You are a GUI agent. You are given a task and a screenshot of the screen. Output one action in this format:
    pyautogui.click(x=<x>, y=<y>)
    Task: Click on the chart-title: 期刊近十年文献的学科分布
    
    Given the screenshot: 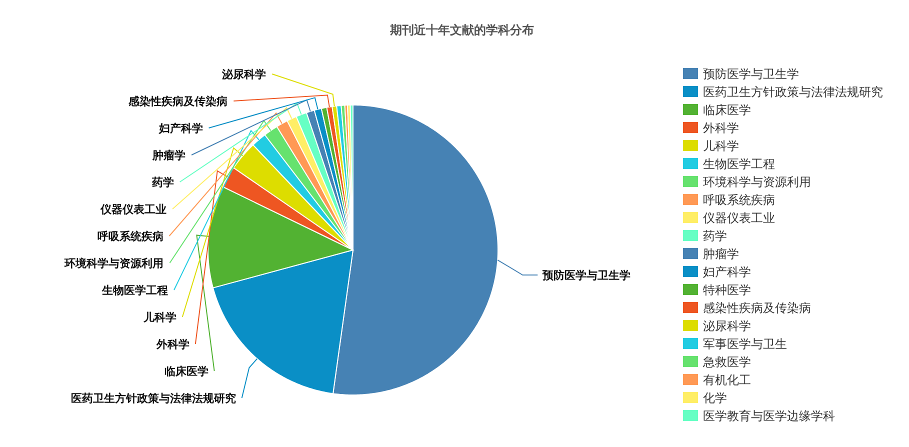 What is the action you would take?
    pyautogui.click(x=461, y=30)
    